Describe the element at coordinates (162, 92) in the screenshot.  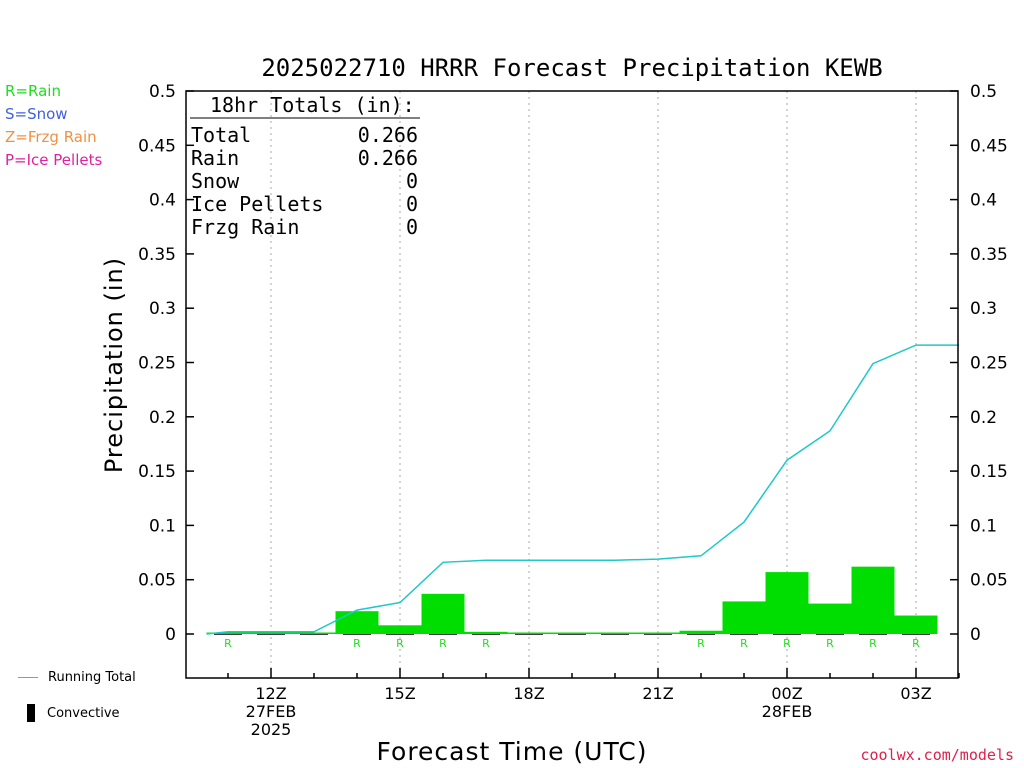
I see `y-tick-label-left: 0.5` at that location.